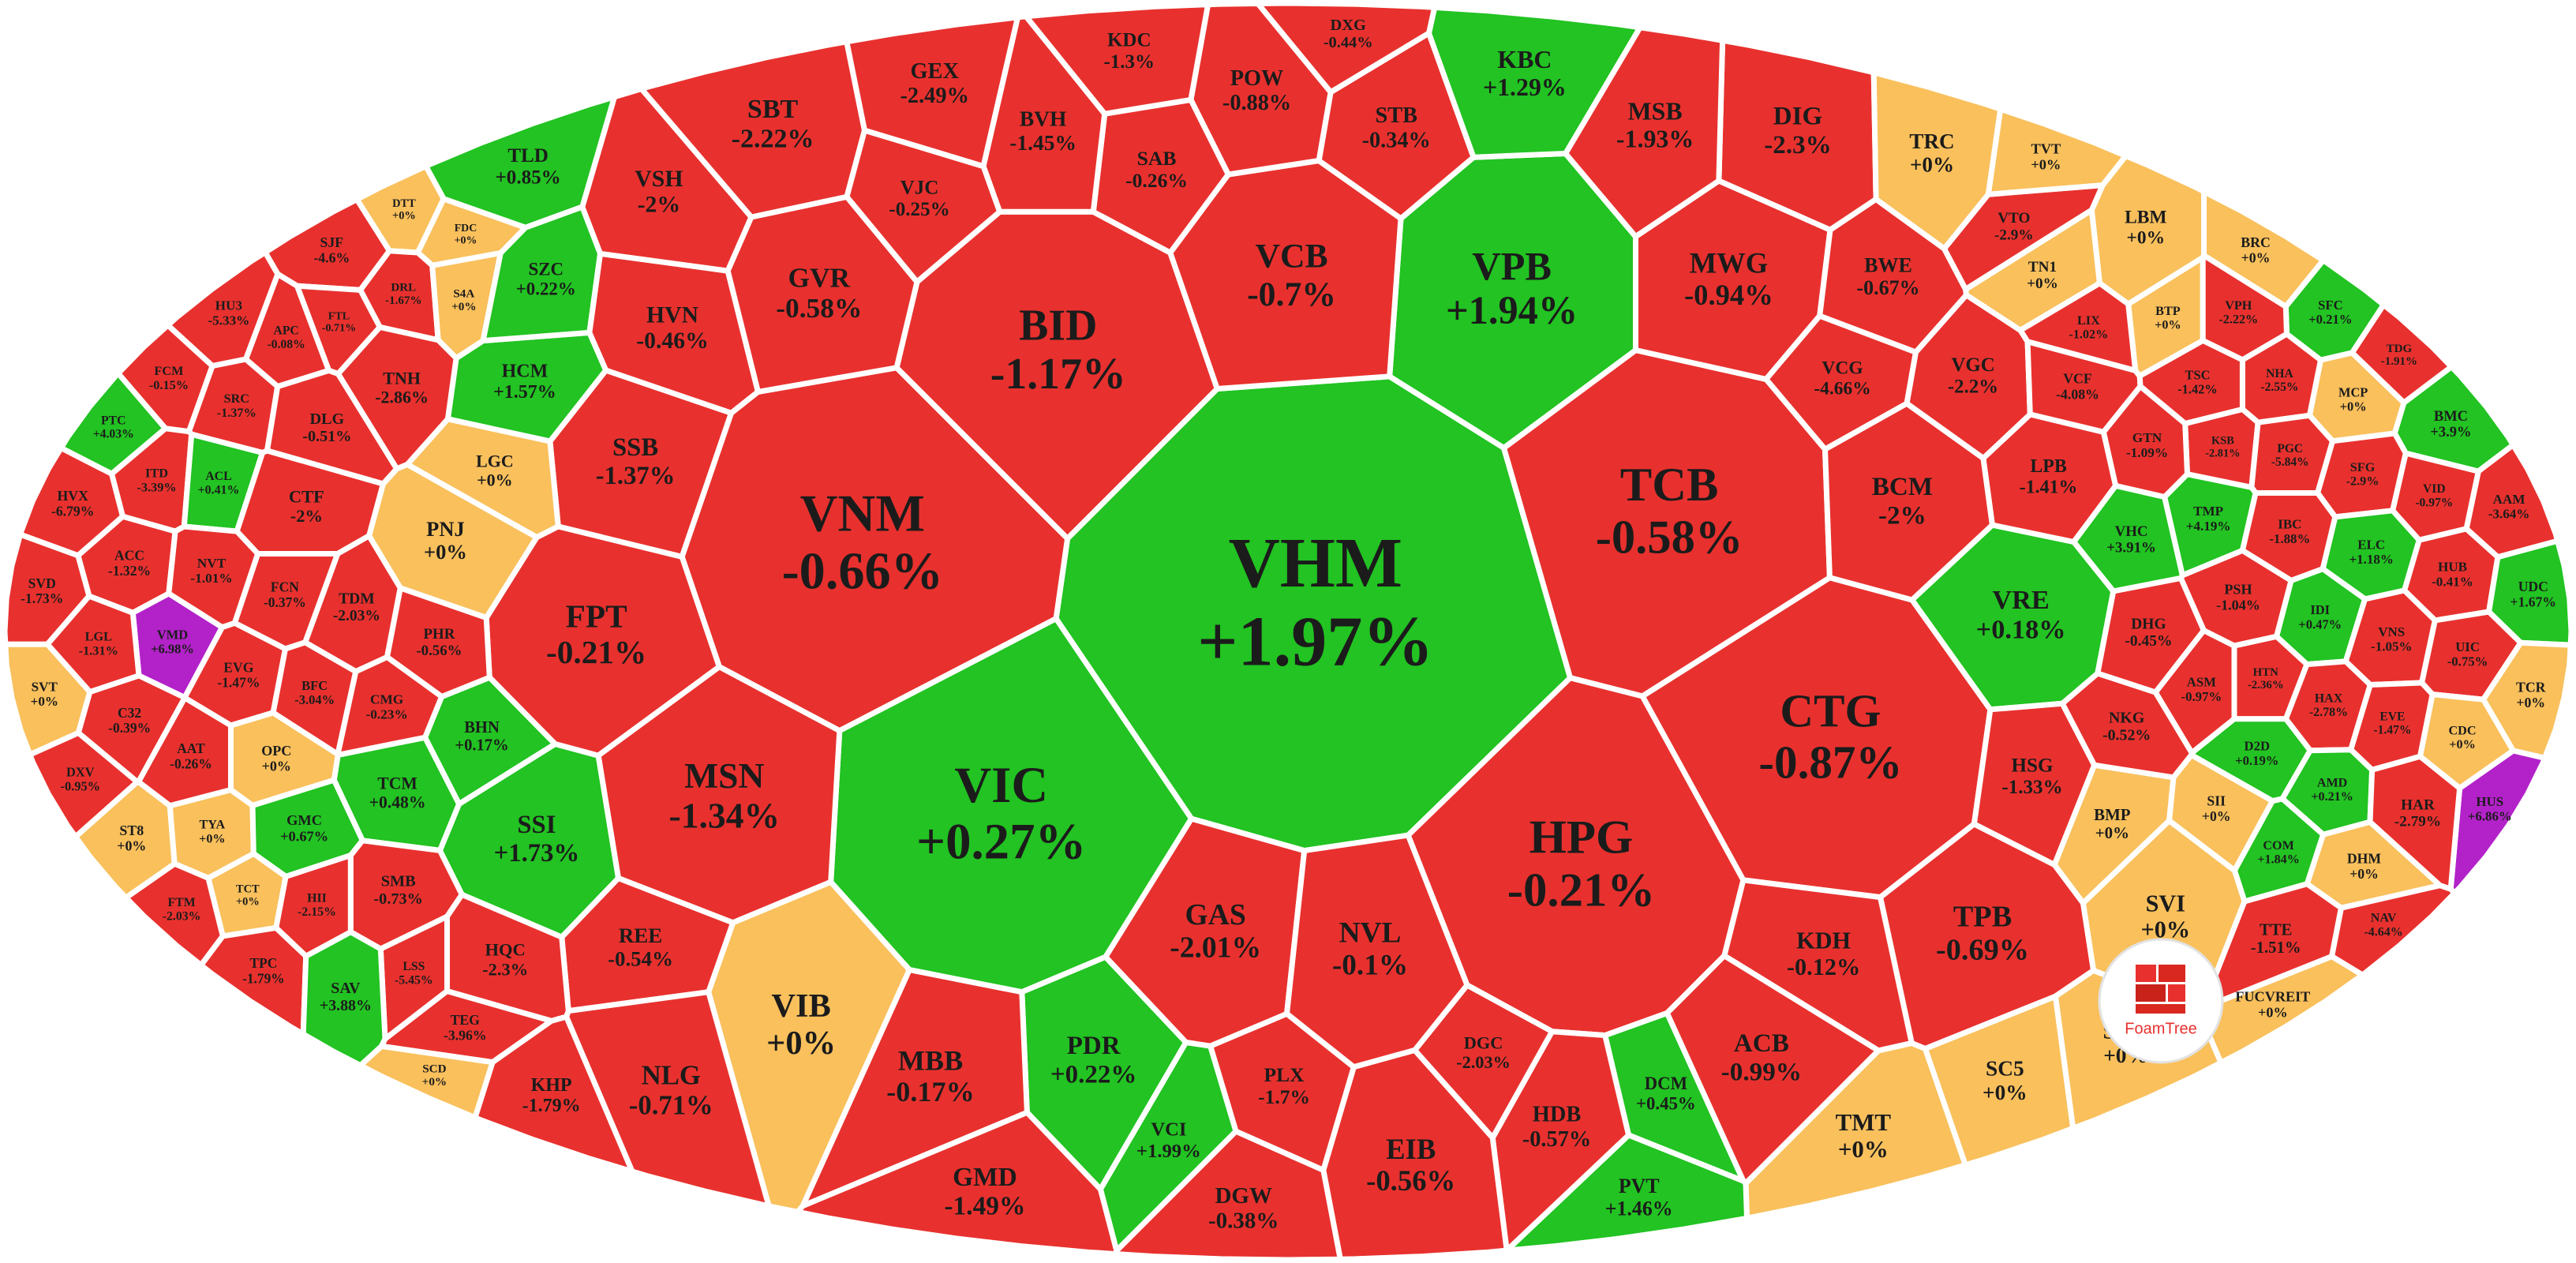  Describe the element at coordinates (1982, 918) in the screenshot. I see `ticker: TPB` at that location.